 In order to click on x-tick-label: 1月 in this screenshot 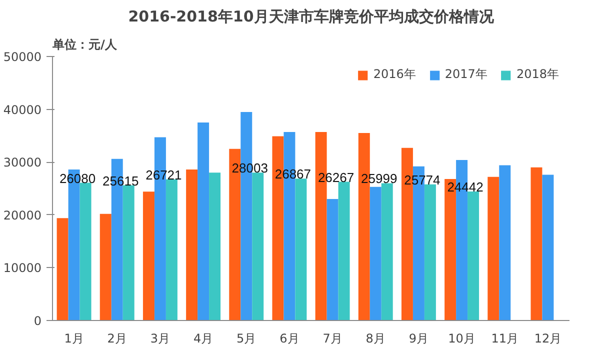, I will do `click(74, 339)`.